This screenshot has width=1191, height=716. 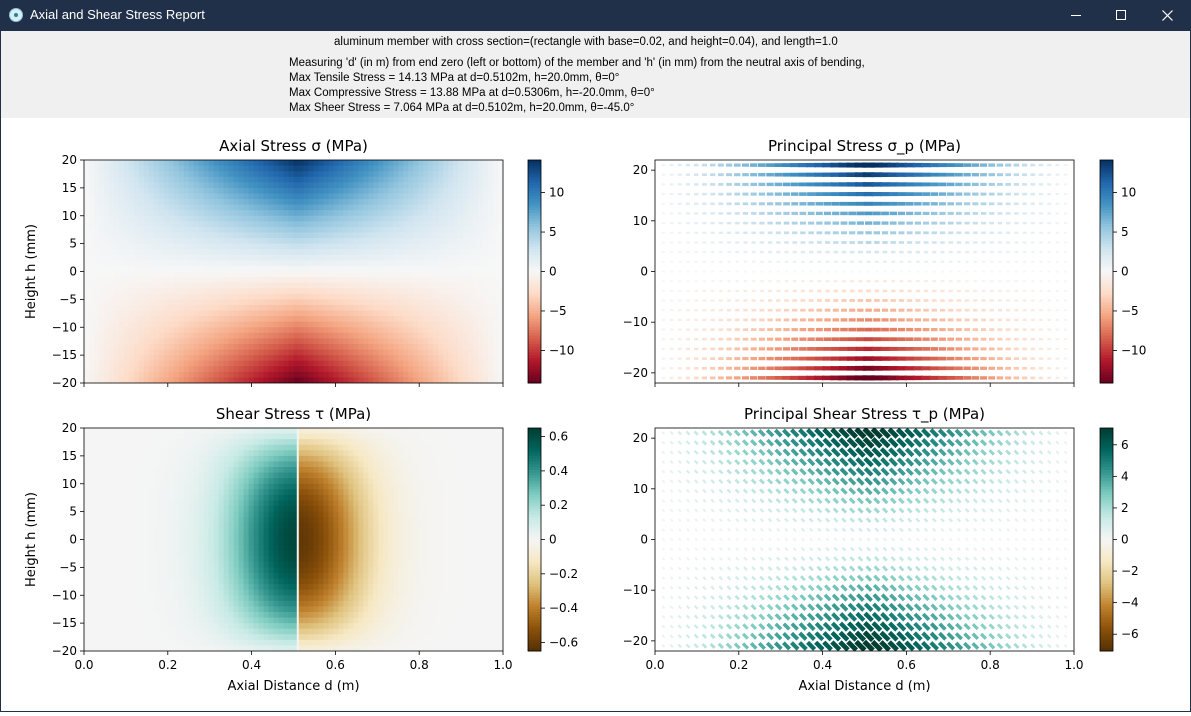 What do you see at coordinates (553, 232) in the screenshot?
I see `colorbar-tick-label: 5` at bounding box center [553, 232].